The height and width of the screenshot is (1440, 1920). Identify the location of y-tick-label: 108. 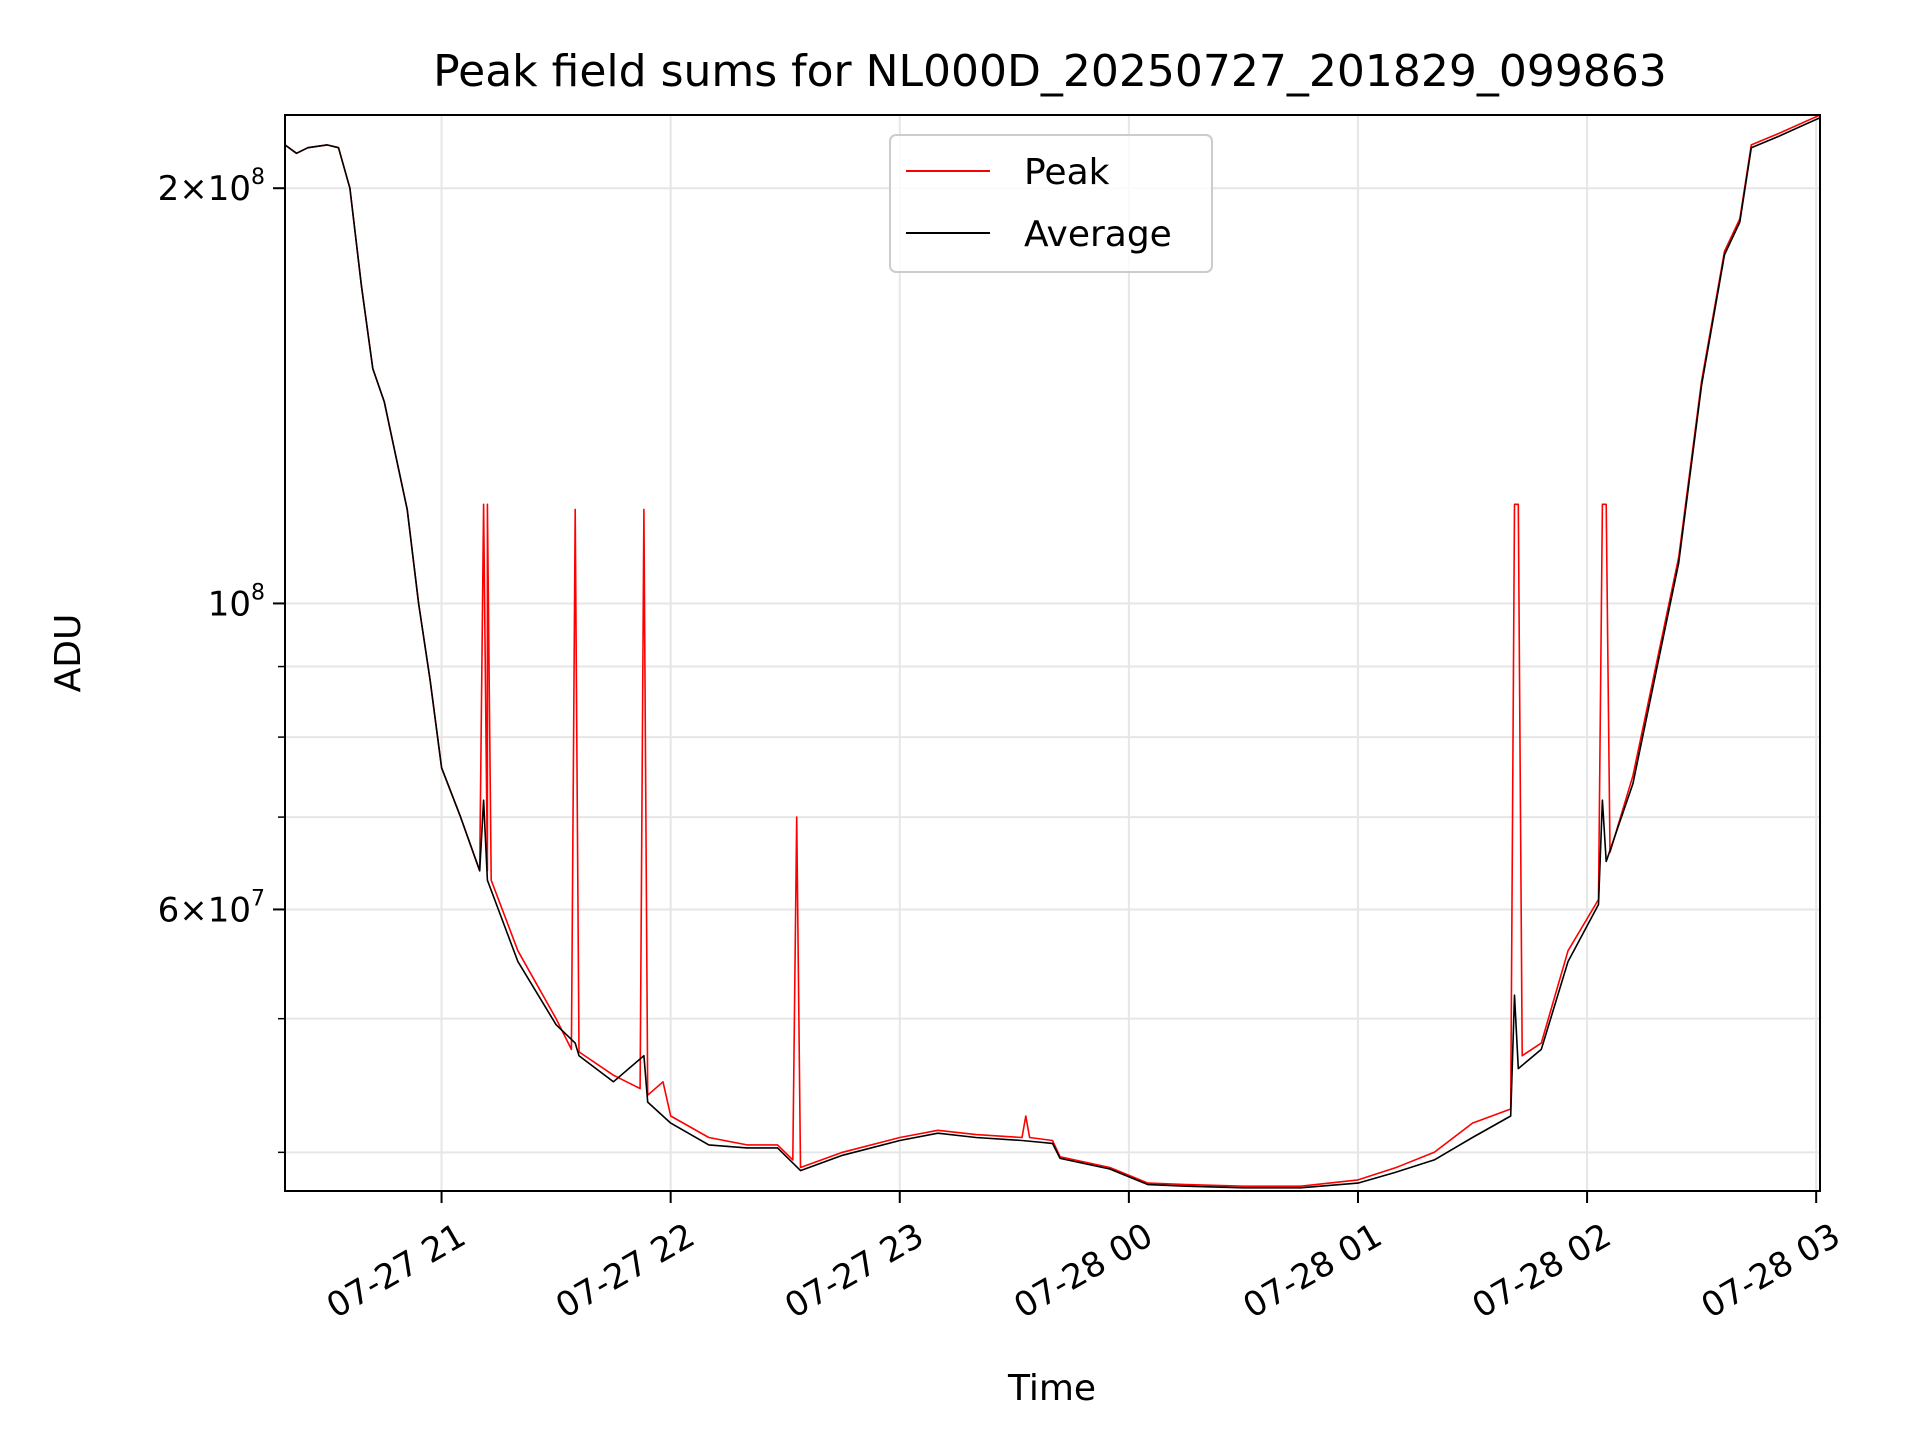
(236, 602).